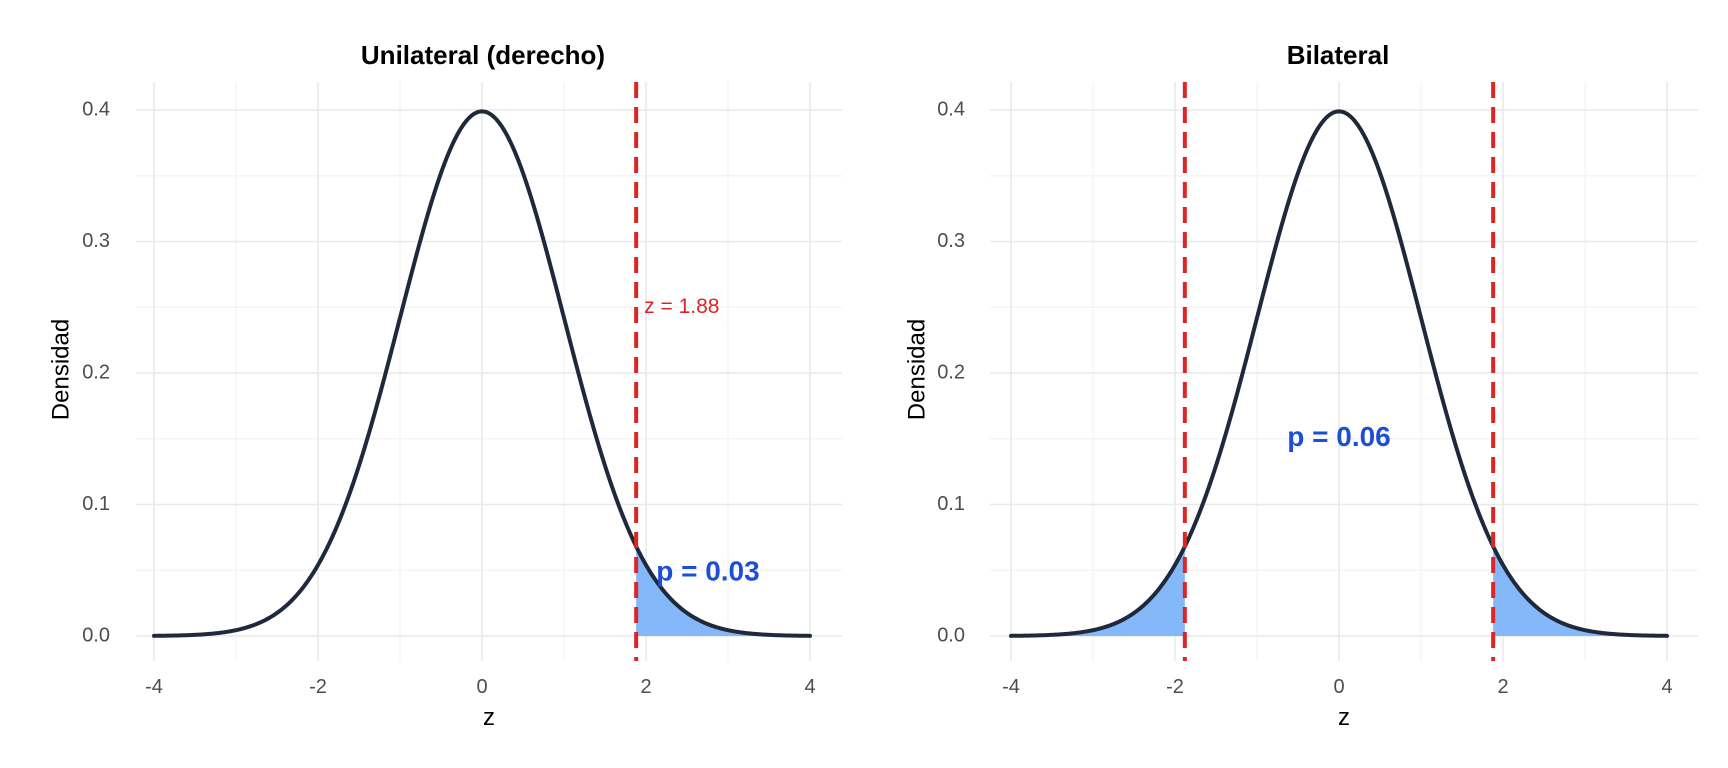 The width and height of the screenshot is (1728, 768). Describe the element at coordinates (681, 306) in the screenshot. I see `z-value-annotation: z = 1.88` at that location.